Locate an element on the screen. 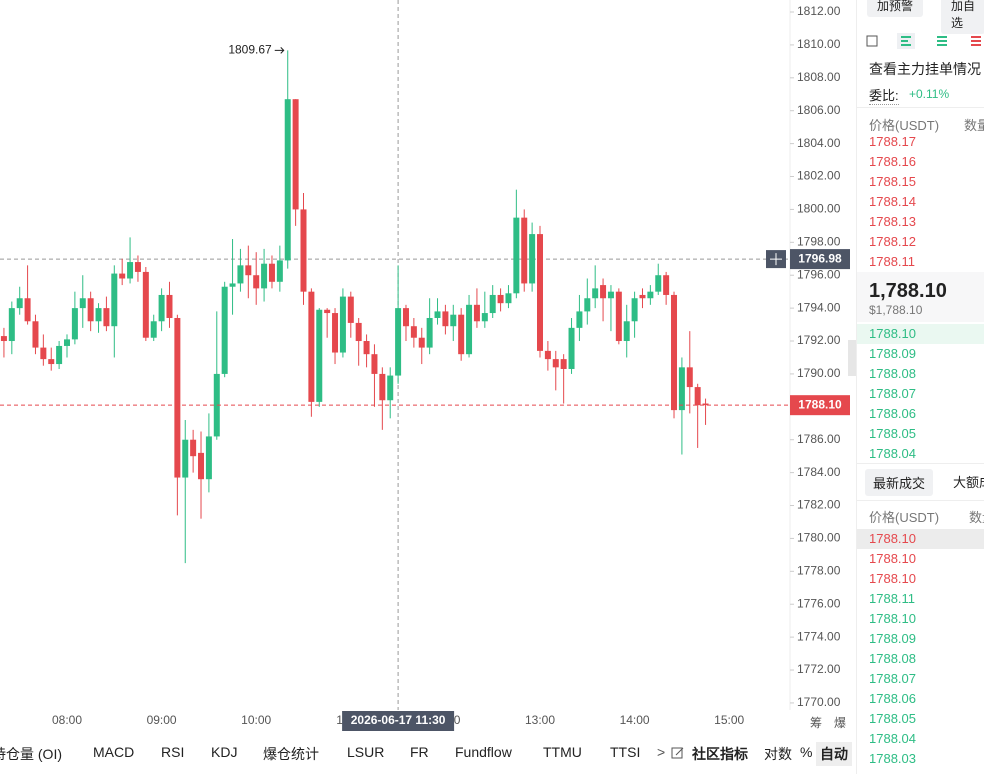 The height and width of the screenshot is (774, 984). bid-price: 1788.10 is located at coordinates (920, 334).